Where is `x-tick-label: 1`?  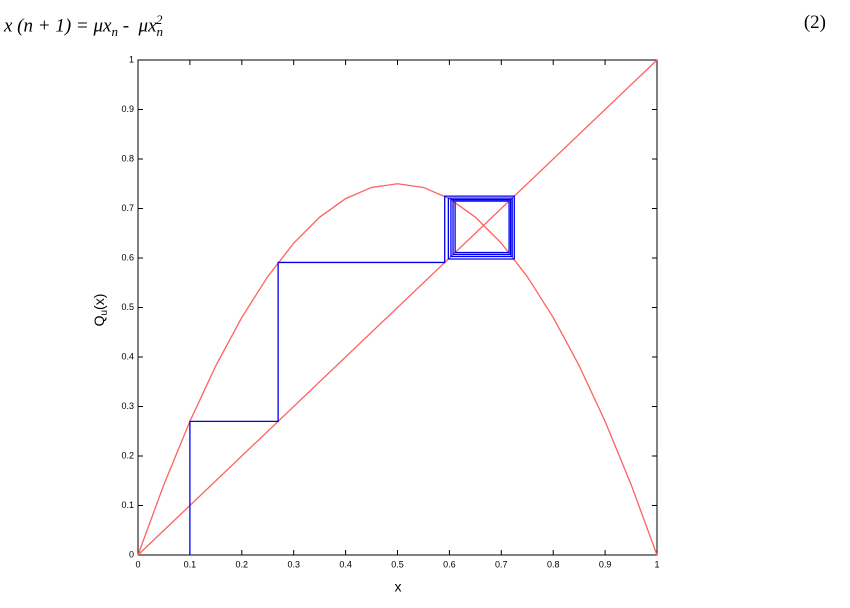 x-tick-label: 1 is located at coordinates (656, 564).